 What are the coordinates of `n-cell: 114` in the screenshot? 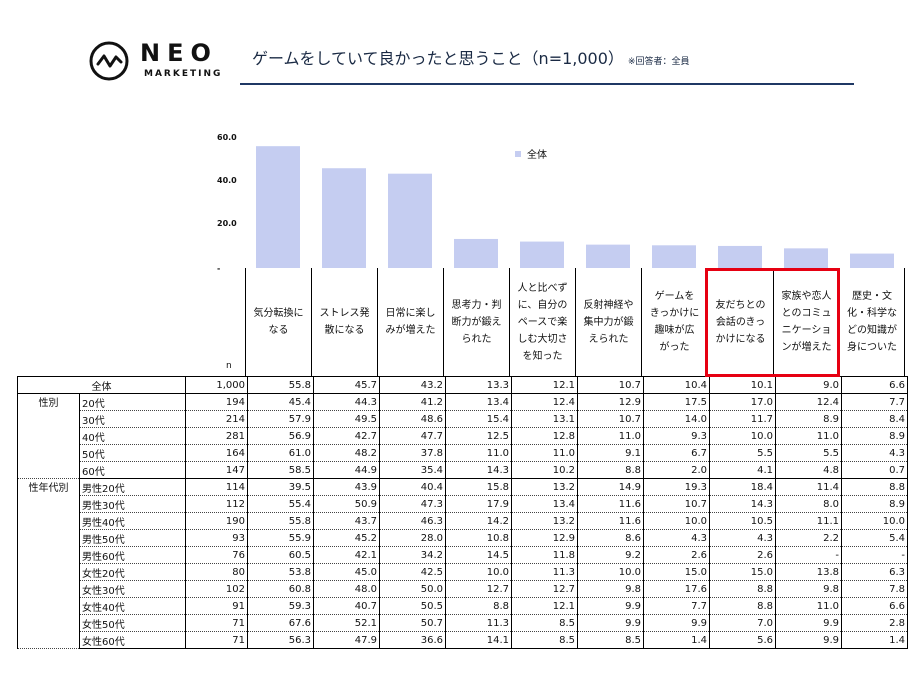 It's located at (216, 487).